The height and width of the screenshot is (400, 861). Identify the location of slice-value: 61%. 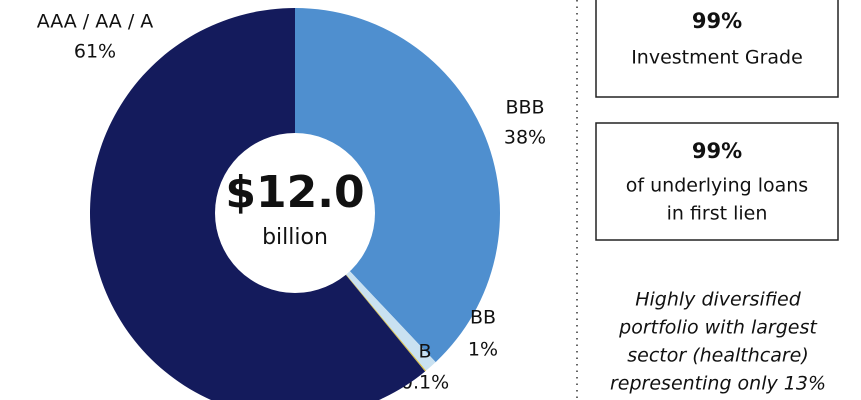
(95, 52).